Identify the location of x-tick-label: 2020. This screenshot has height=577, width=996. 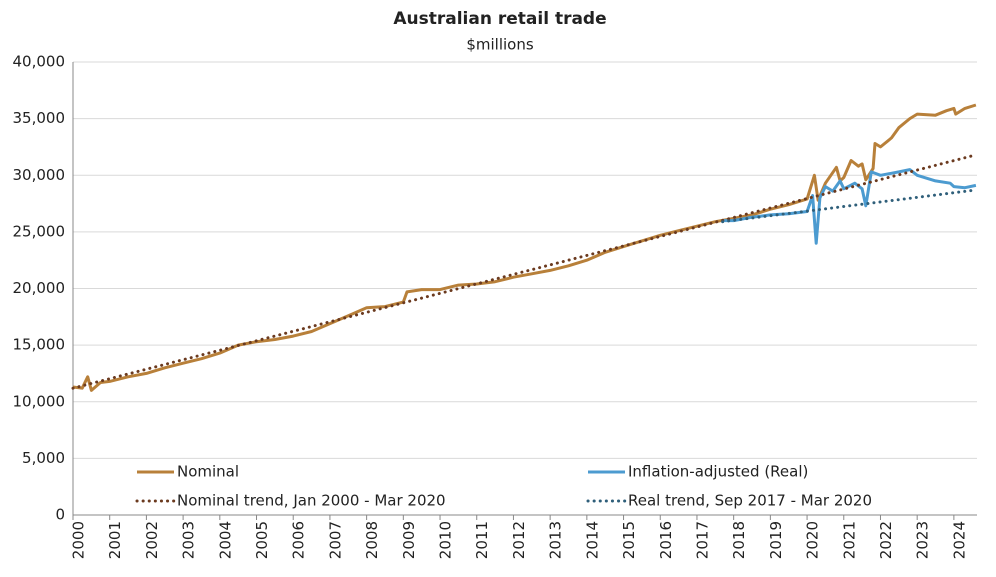
(813, 540).